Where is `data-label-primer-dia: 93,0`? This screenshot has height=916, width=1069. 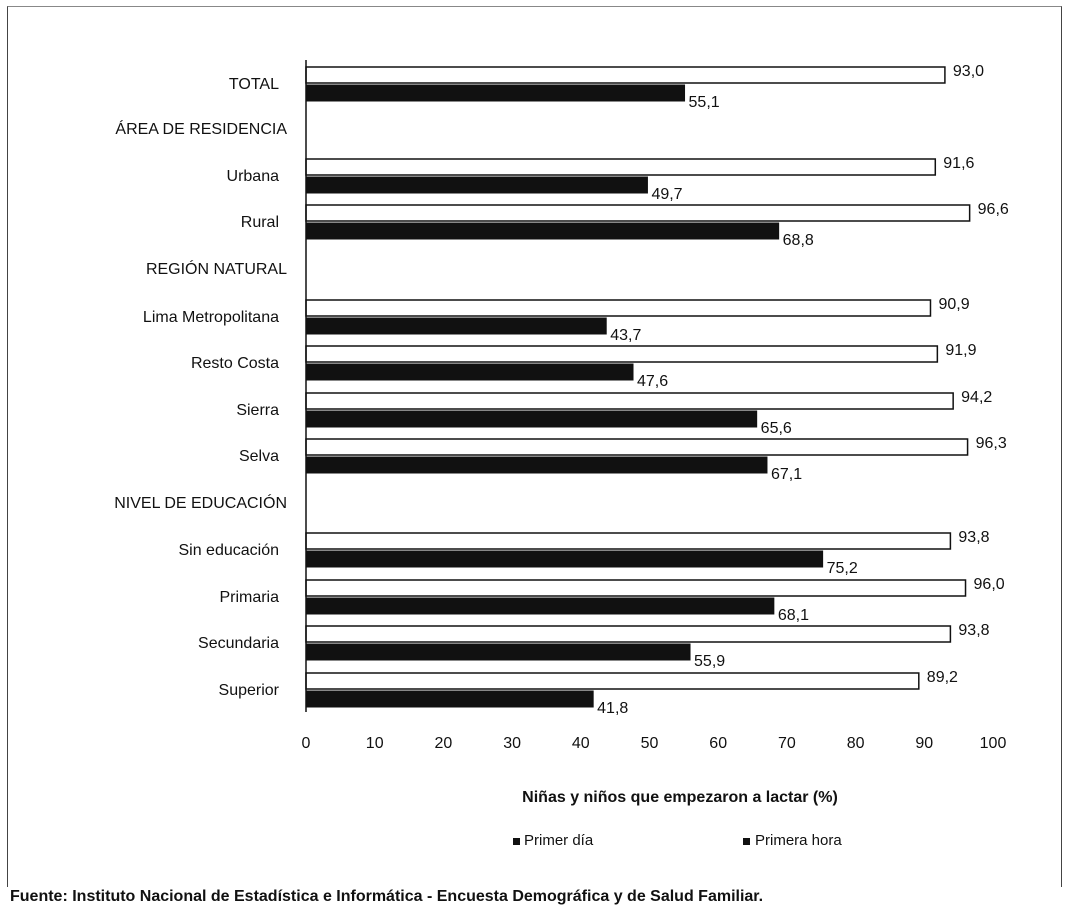
data-label-primer-dia: 93,0 is located at coordinates (968, 71).